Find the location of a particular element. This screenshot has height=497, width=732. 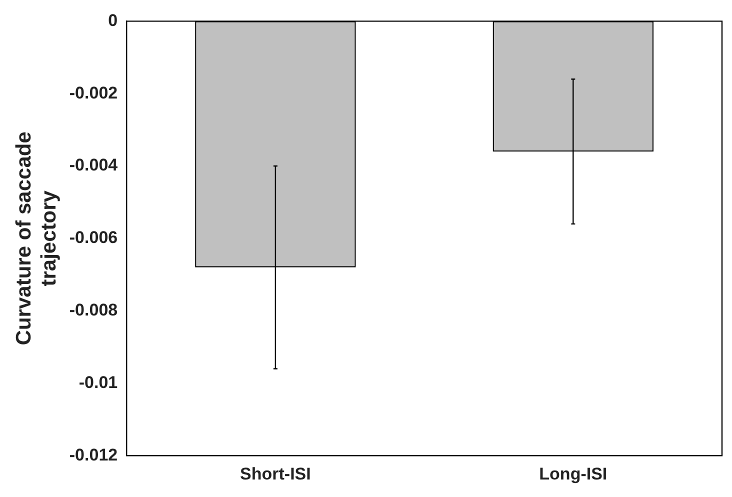

y-tick-label: 0 is located at coordinates (113, 20).